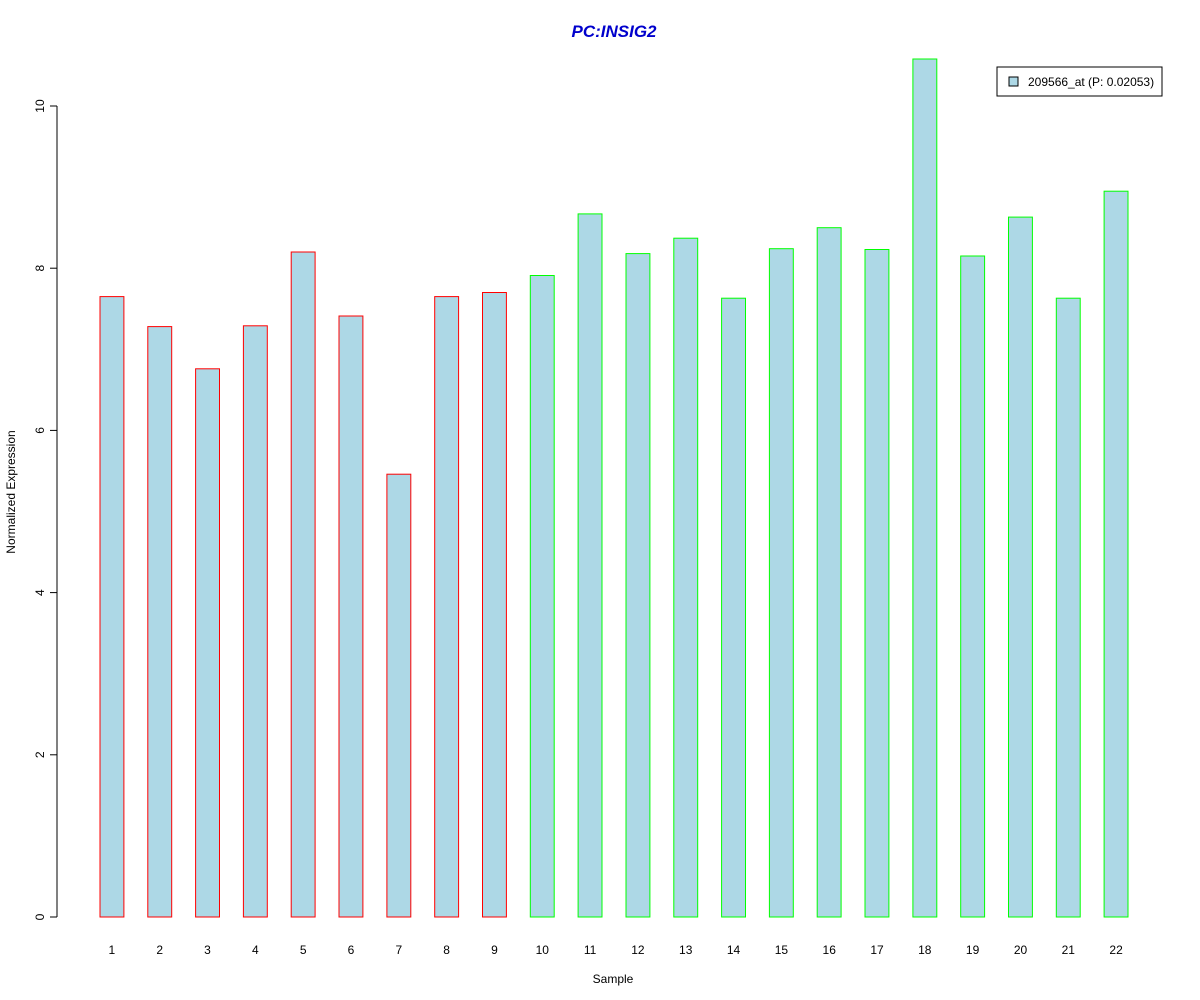  I want to click on x-tick-label: 10, so click(543, 950).